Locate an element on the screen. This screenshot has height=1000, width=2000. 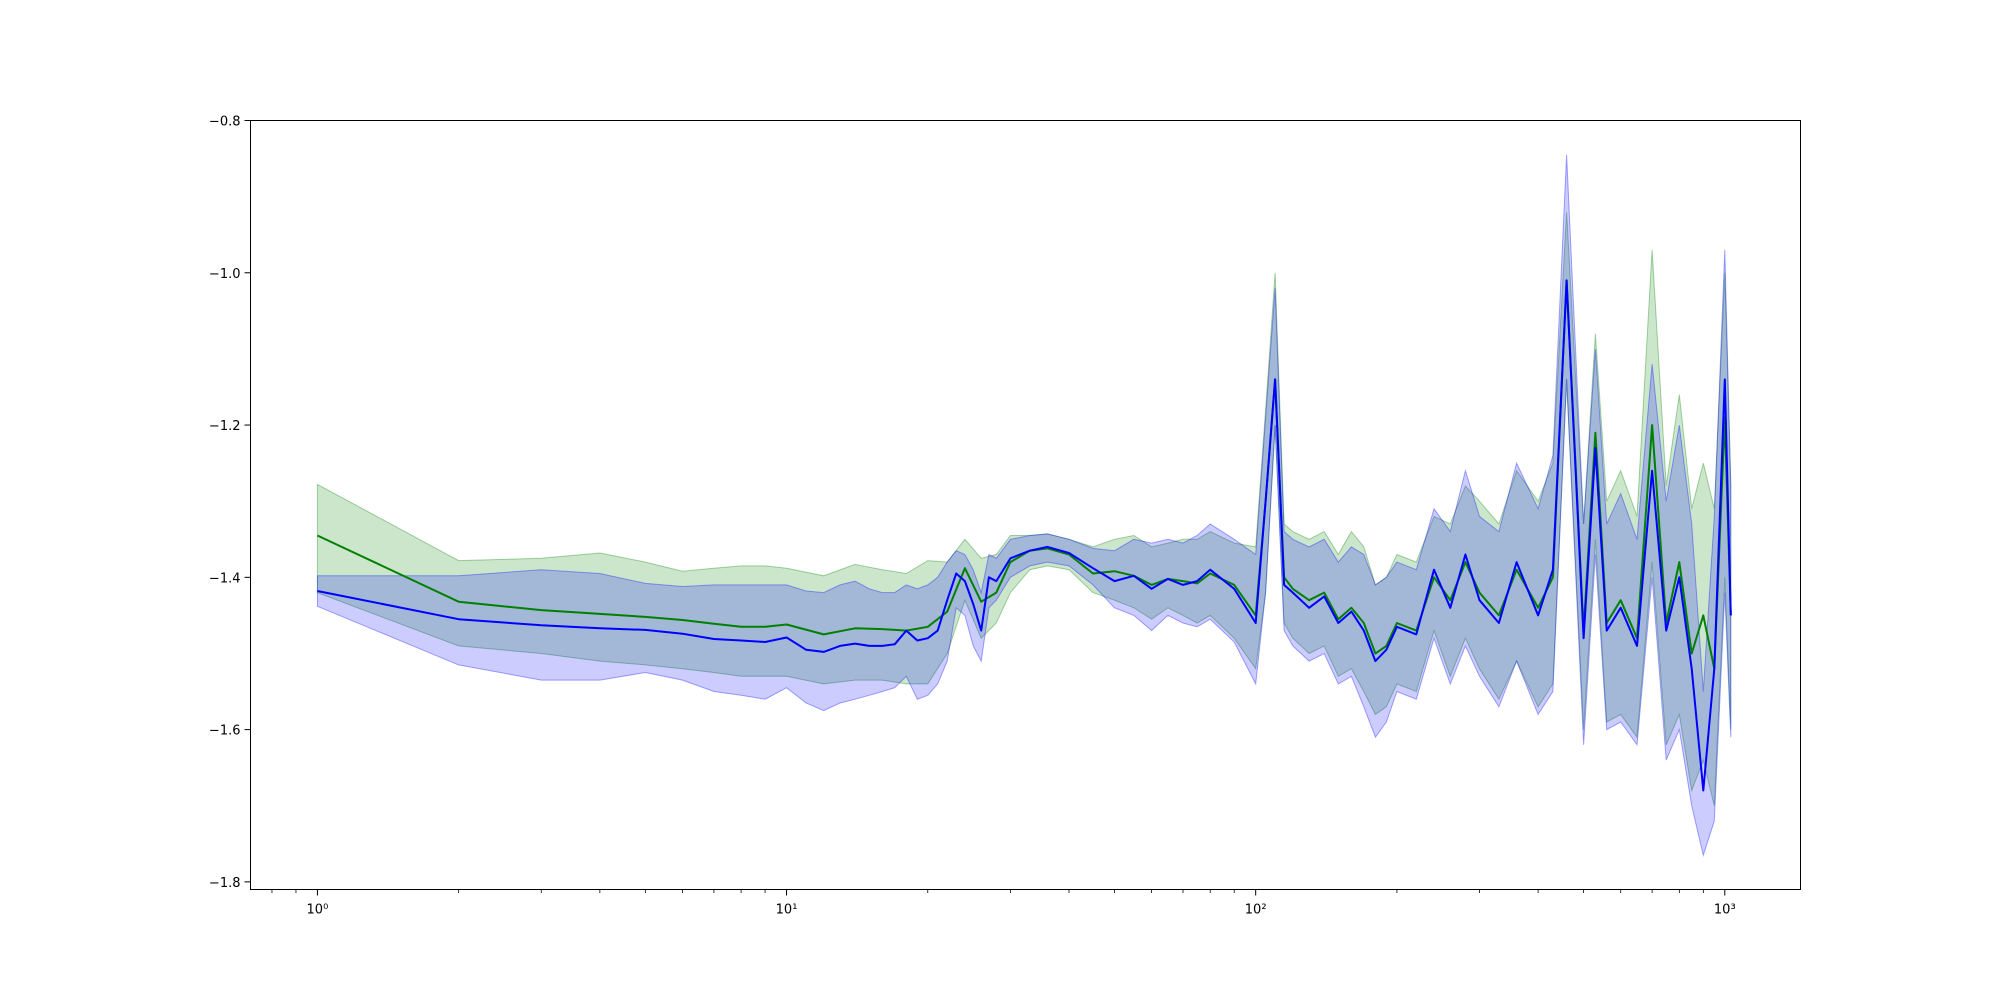
x-tick-label: 10³ is located at coordinates (1725, 910).